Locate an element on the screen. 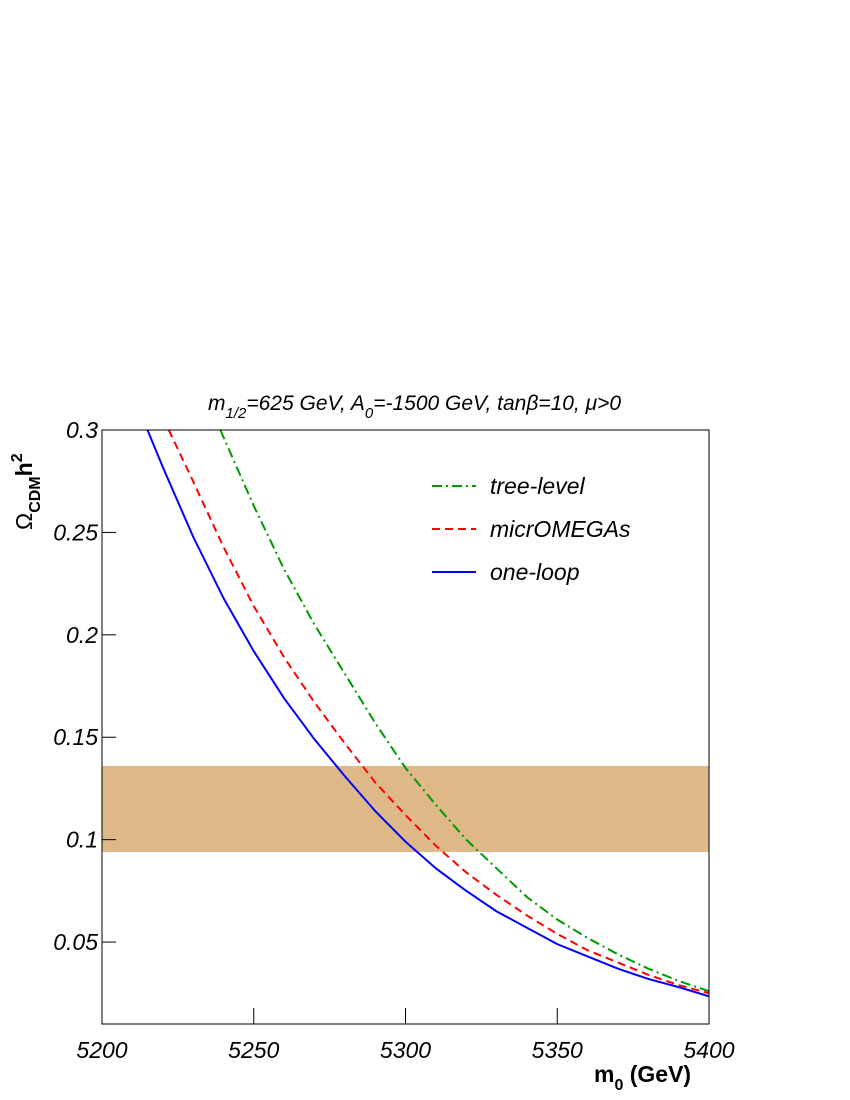 Image resolution: width=850 pixels, height=1100 pixels. title-part: m is located at coordinates (217, 403).